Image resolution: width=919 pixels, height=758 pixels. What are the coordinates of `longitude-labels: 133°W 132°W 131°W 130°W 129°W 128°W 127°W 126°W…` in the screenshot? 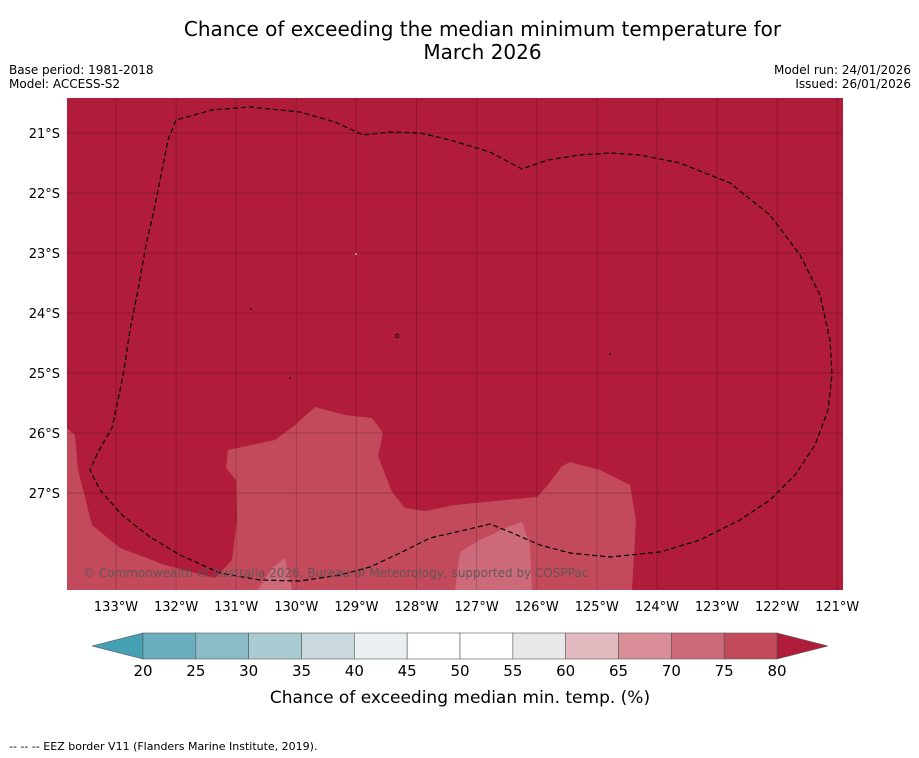 It's located at (477, 607).